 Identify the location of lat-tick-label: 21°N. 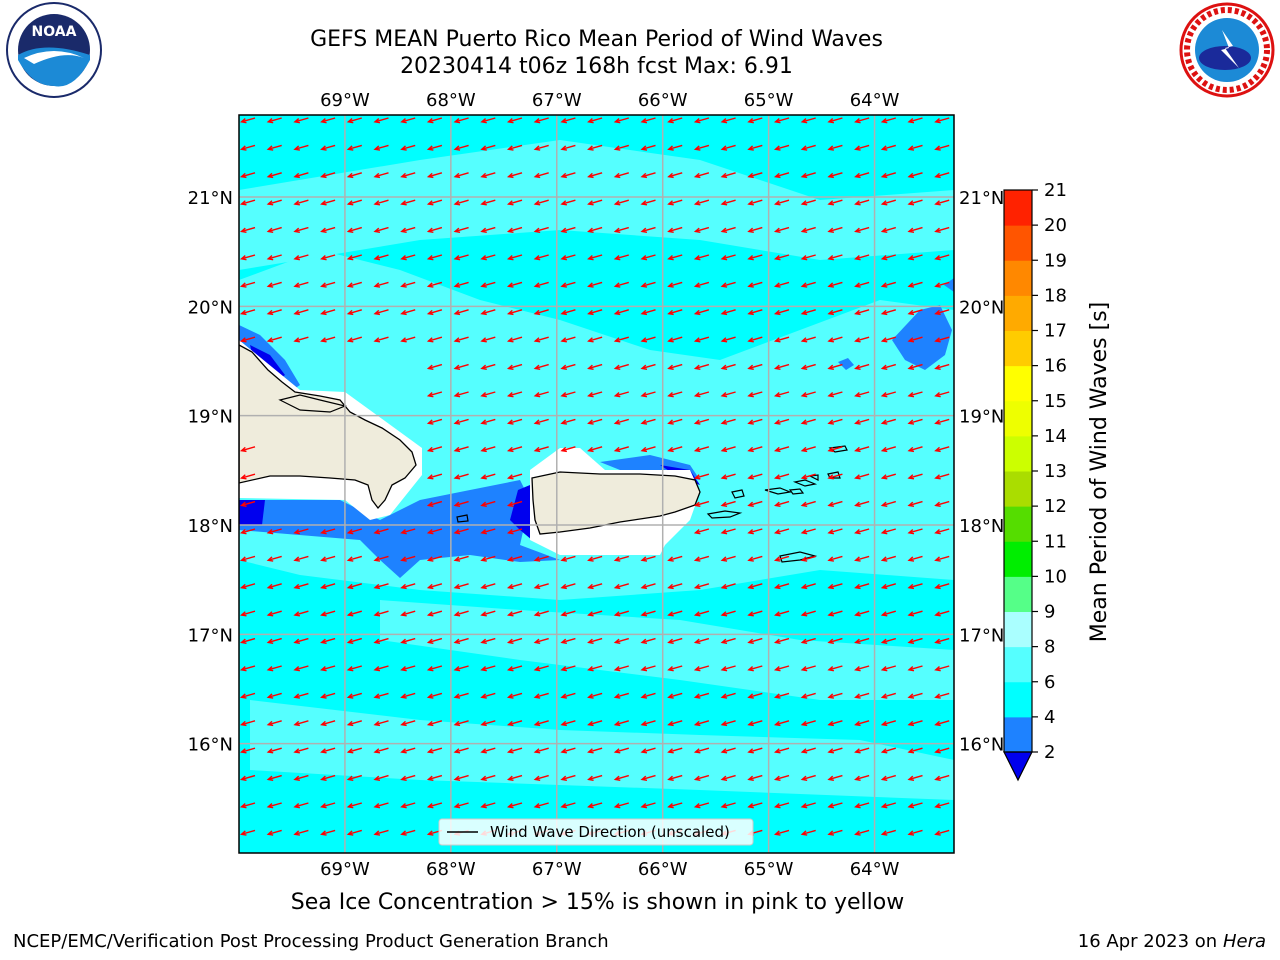
(210, 198).